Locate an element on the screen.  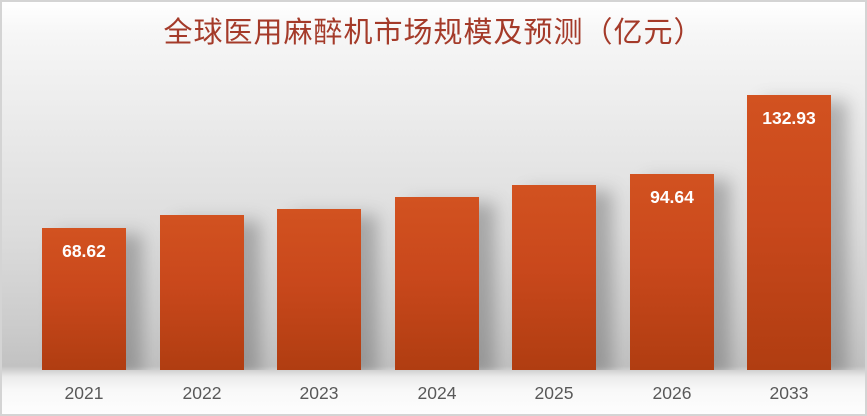
x-axis-label: 2023 is located at coordinates (319, 393).